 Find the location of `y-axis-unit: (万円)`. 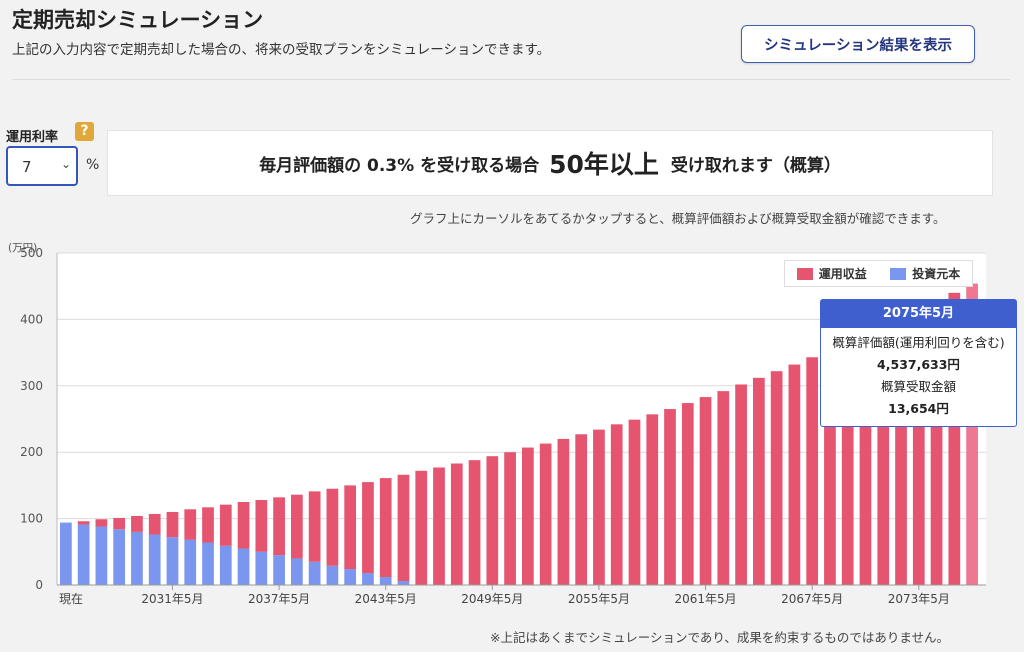

y-axis-unit: (万円) is located at coordinates (23, 248).